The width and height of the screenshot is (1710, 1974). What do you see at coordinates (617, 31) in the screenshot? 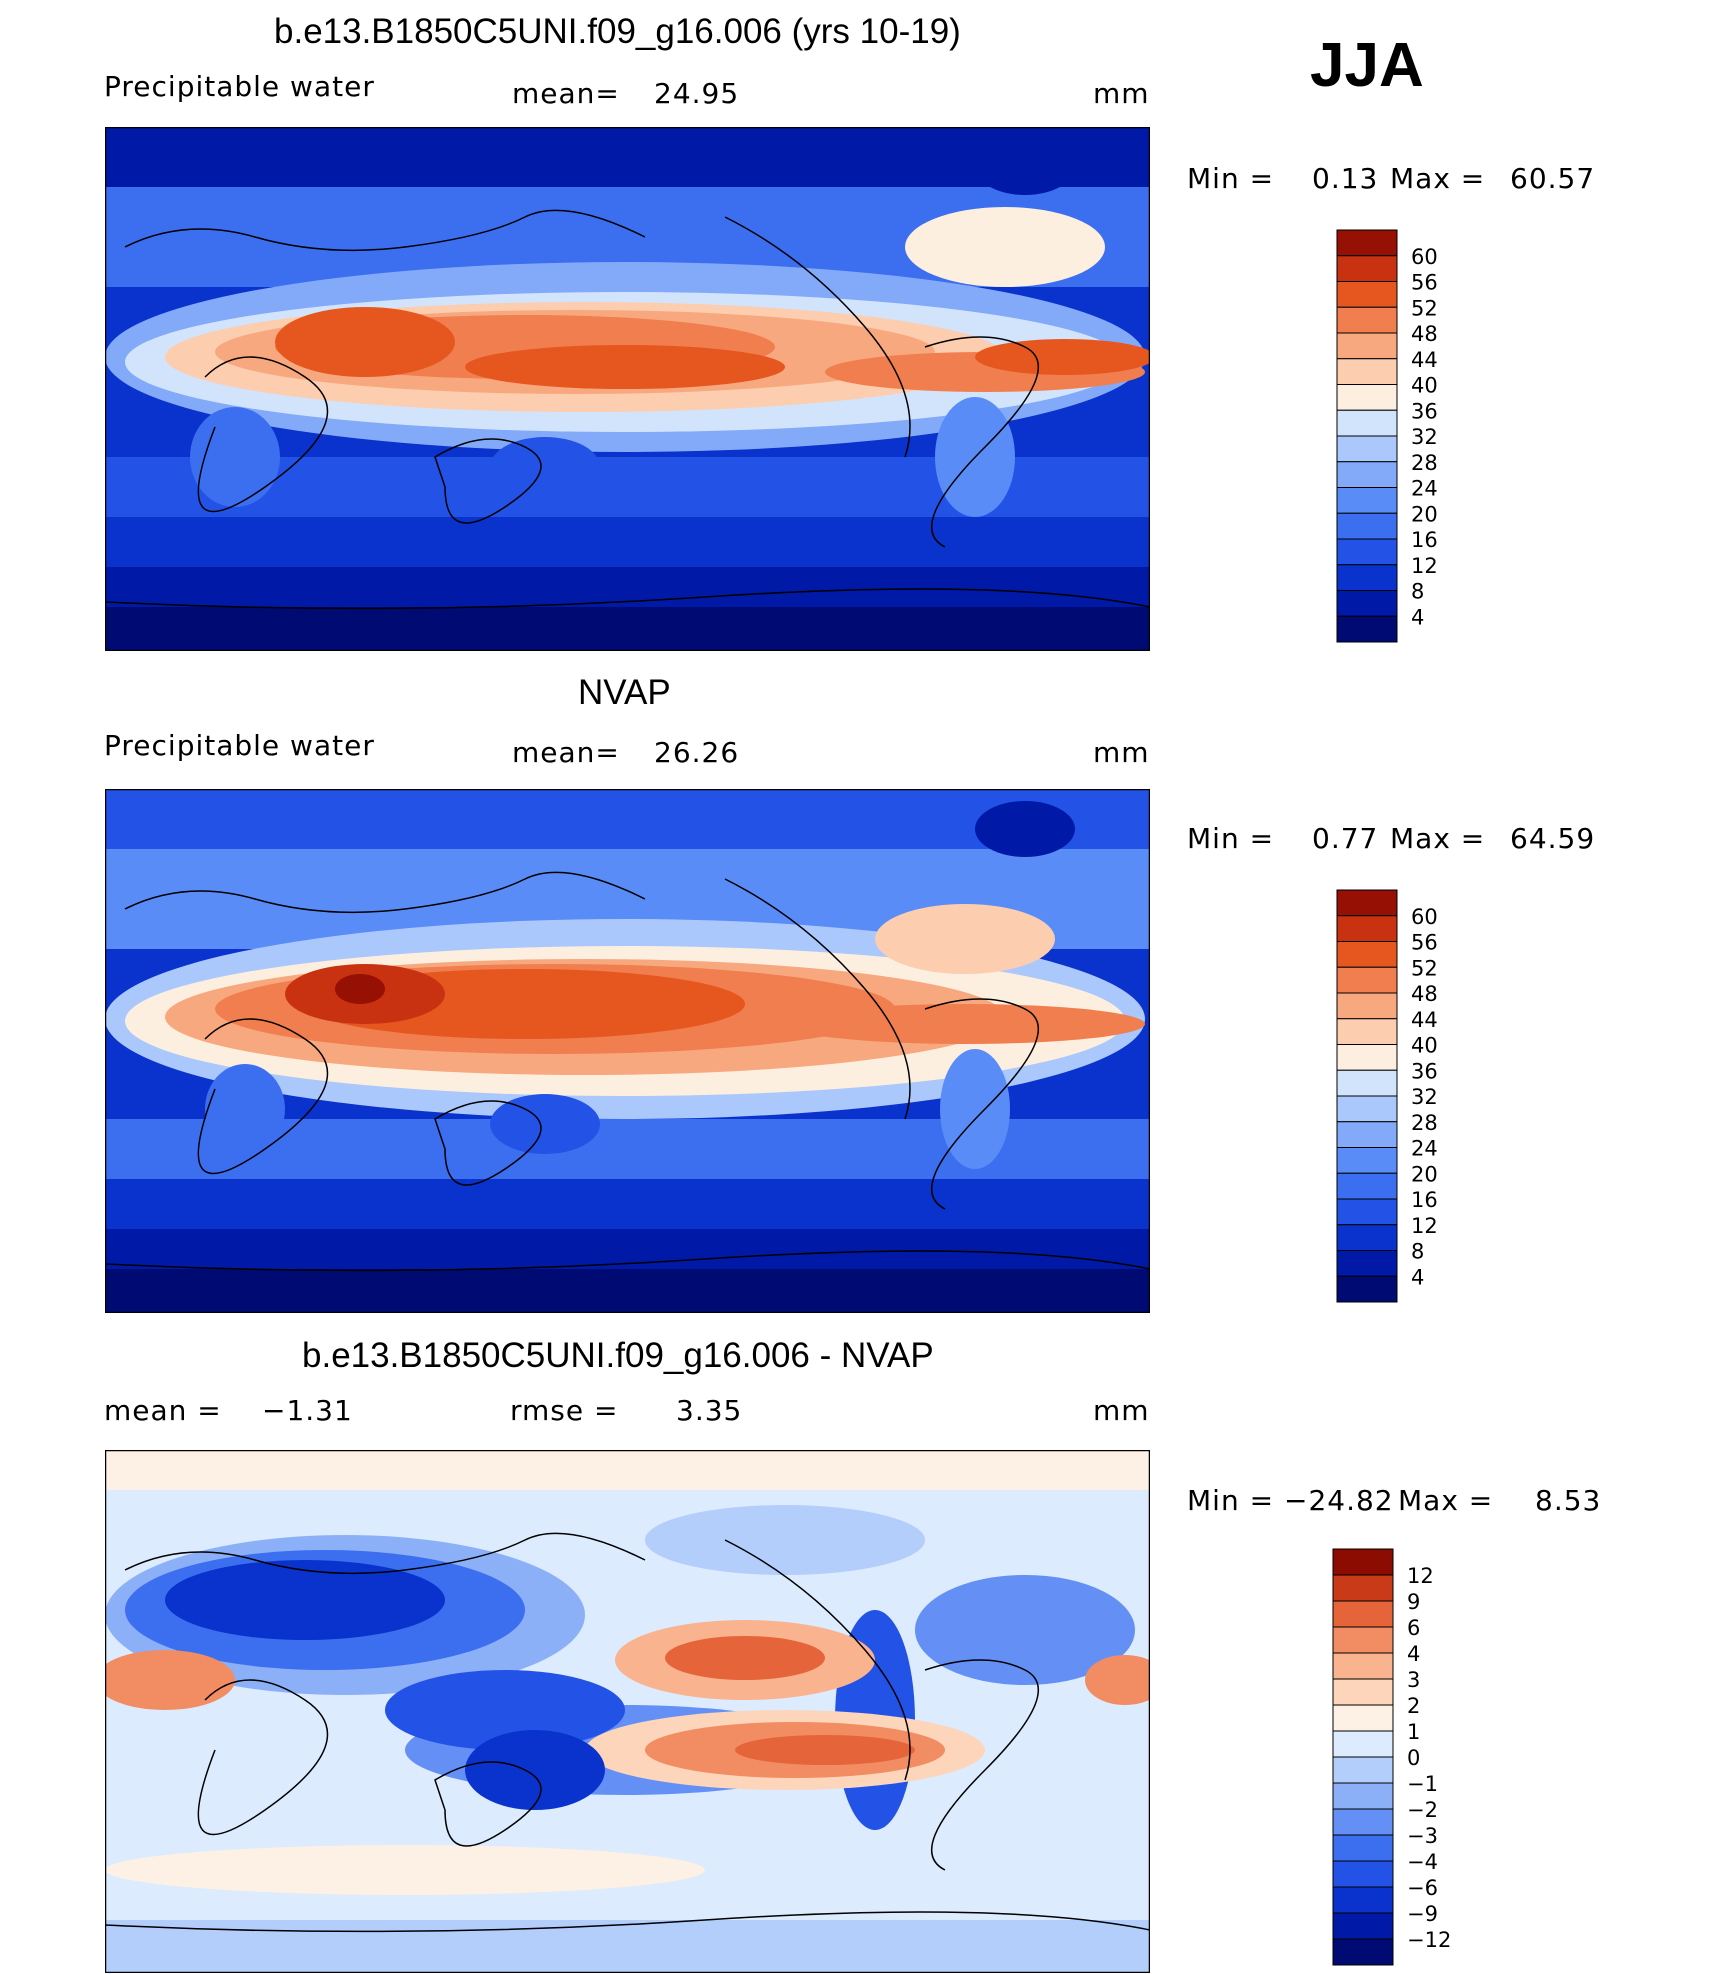
I see `panel1-title: b.e13.B1850C5UNI.f09_g16.006 (yrs 10-19)` at bounding box center [617, 31].